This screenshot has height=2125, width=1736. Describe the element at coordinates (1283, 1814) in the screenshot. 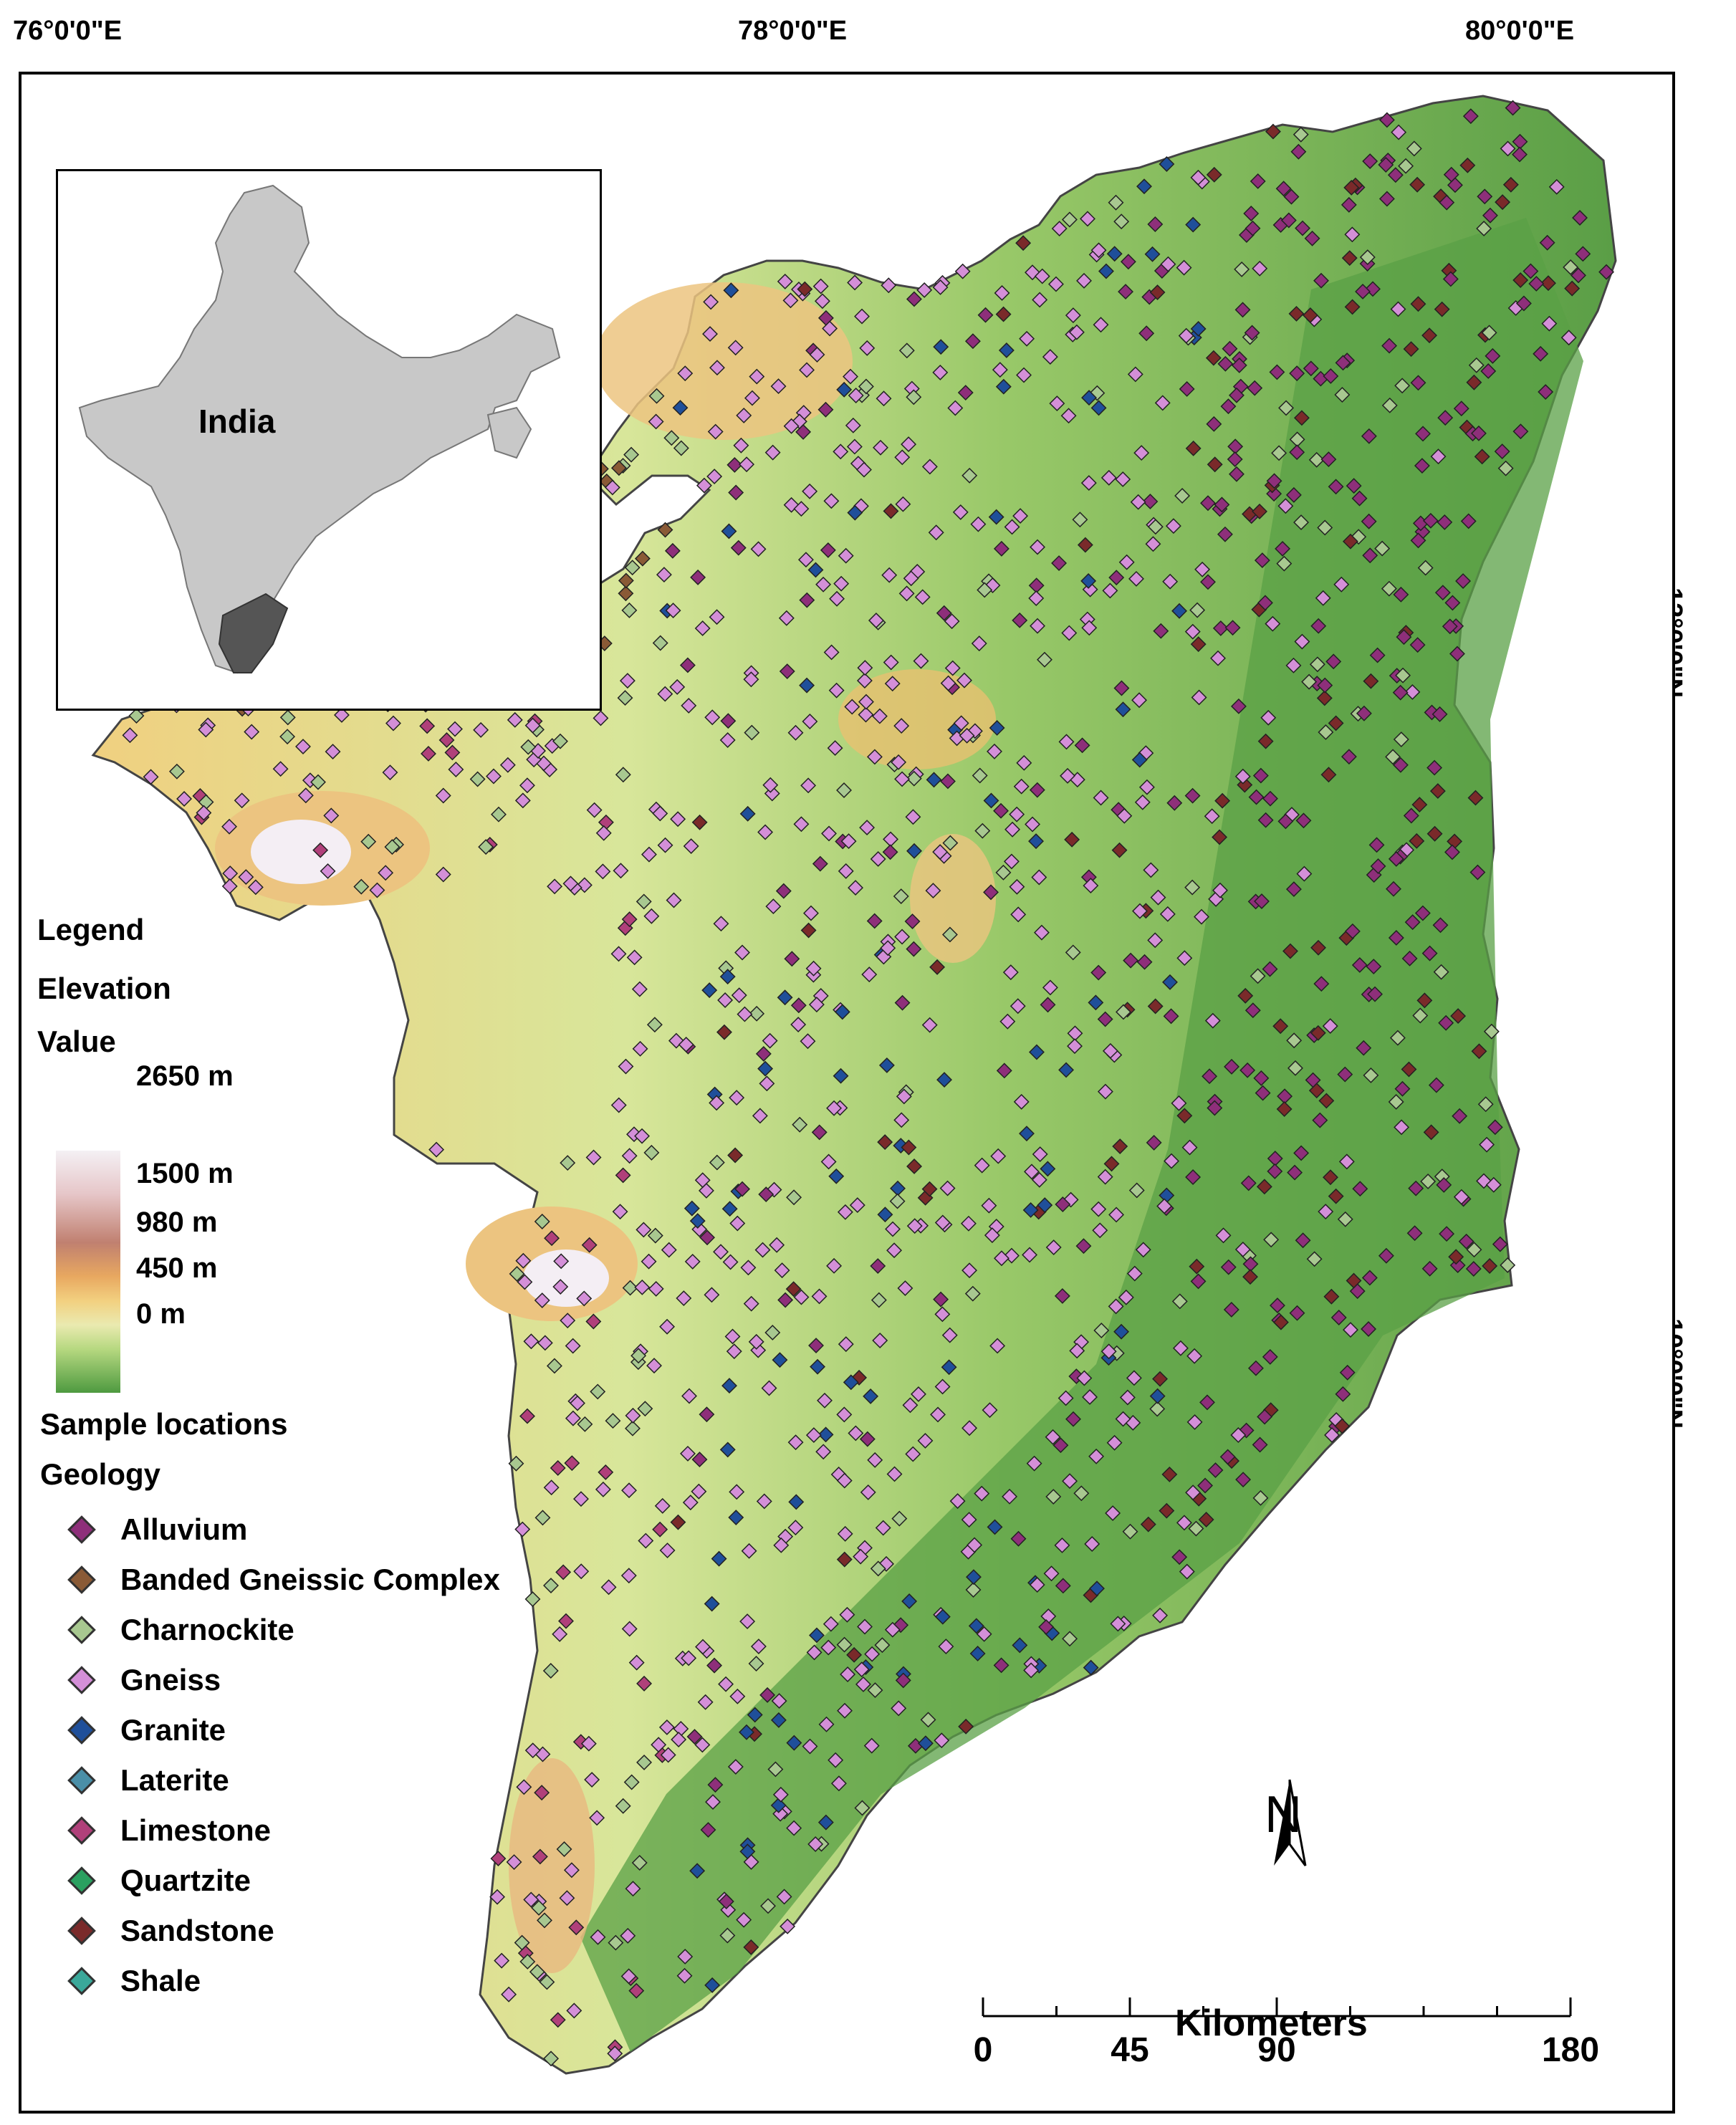

I see `north-label: N` at that location.